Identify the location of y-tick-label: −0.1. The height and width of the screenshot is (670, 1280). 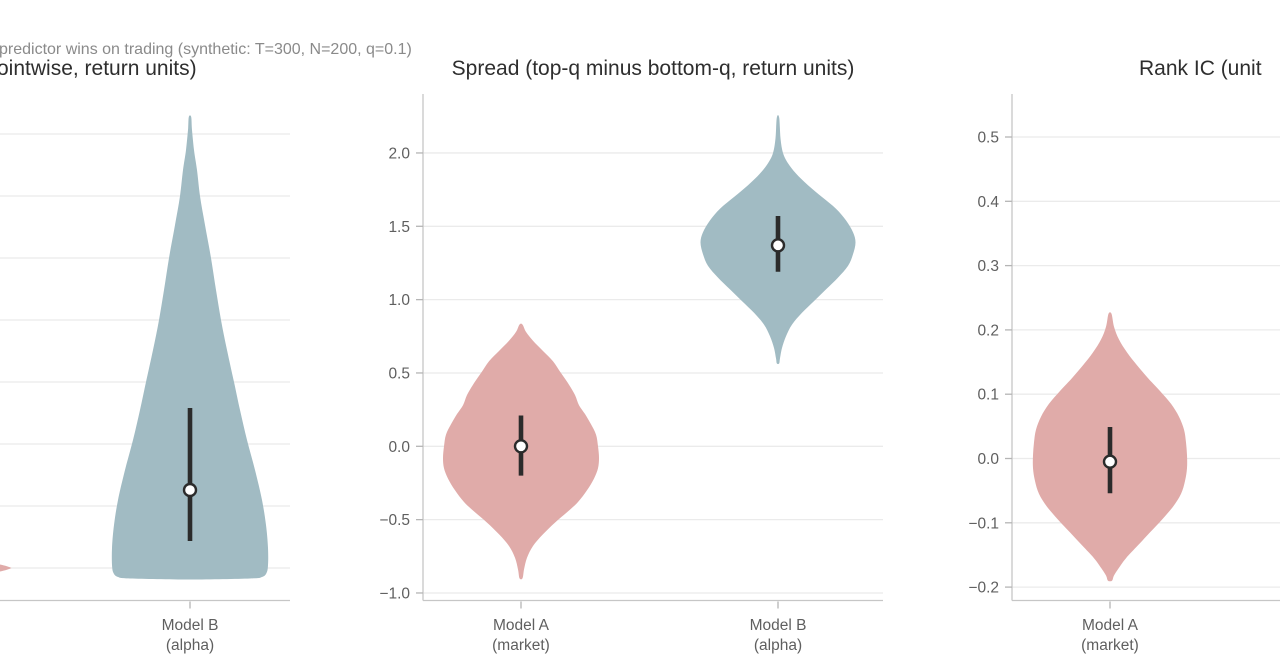
(983, 523).